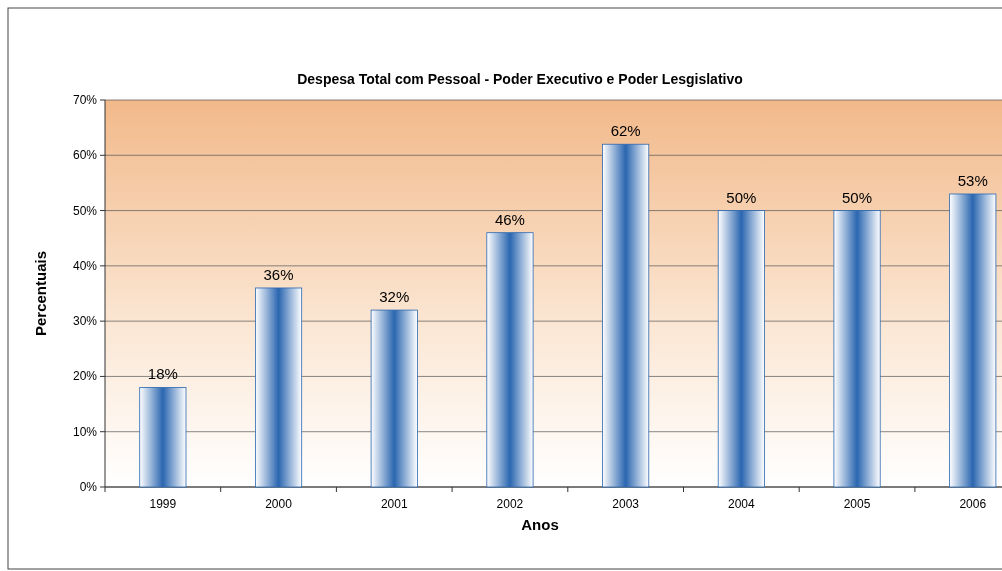 The height and width of the screenshot is (571, 1002). Describe the element at coordinates (625, 131) in the screenshot. I see `data-label: 62%` at that location.